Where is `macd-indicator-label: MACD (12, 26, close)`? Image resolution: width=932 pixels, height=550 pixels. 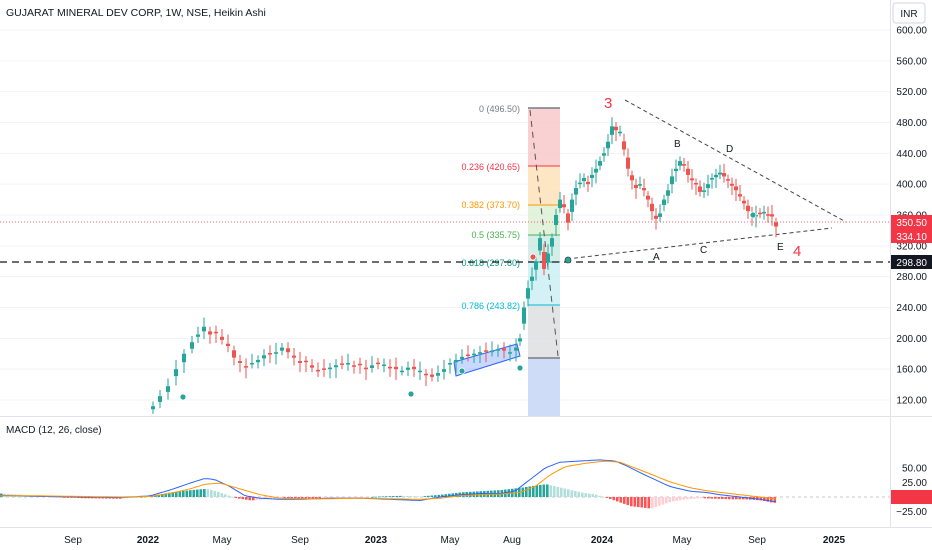
macd-indicator-label: MACD (12, 26, close) is located at coordinates (54, 430).